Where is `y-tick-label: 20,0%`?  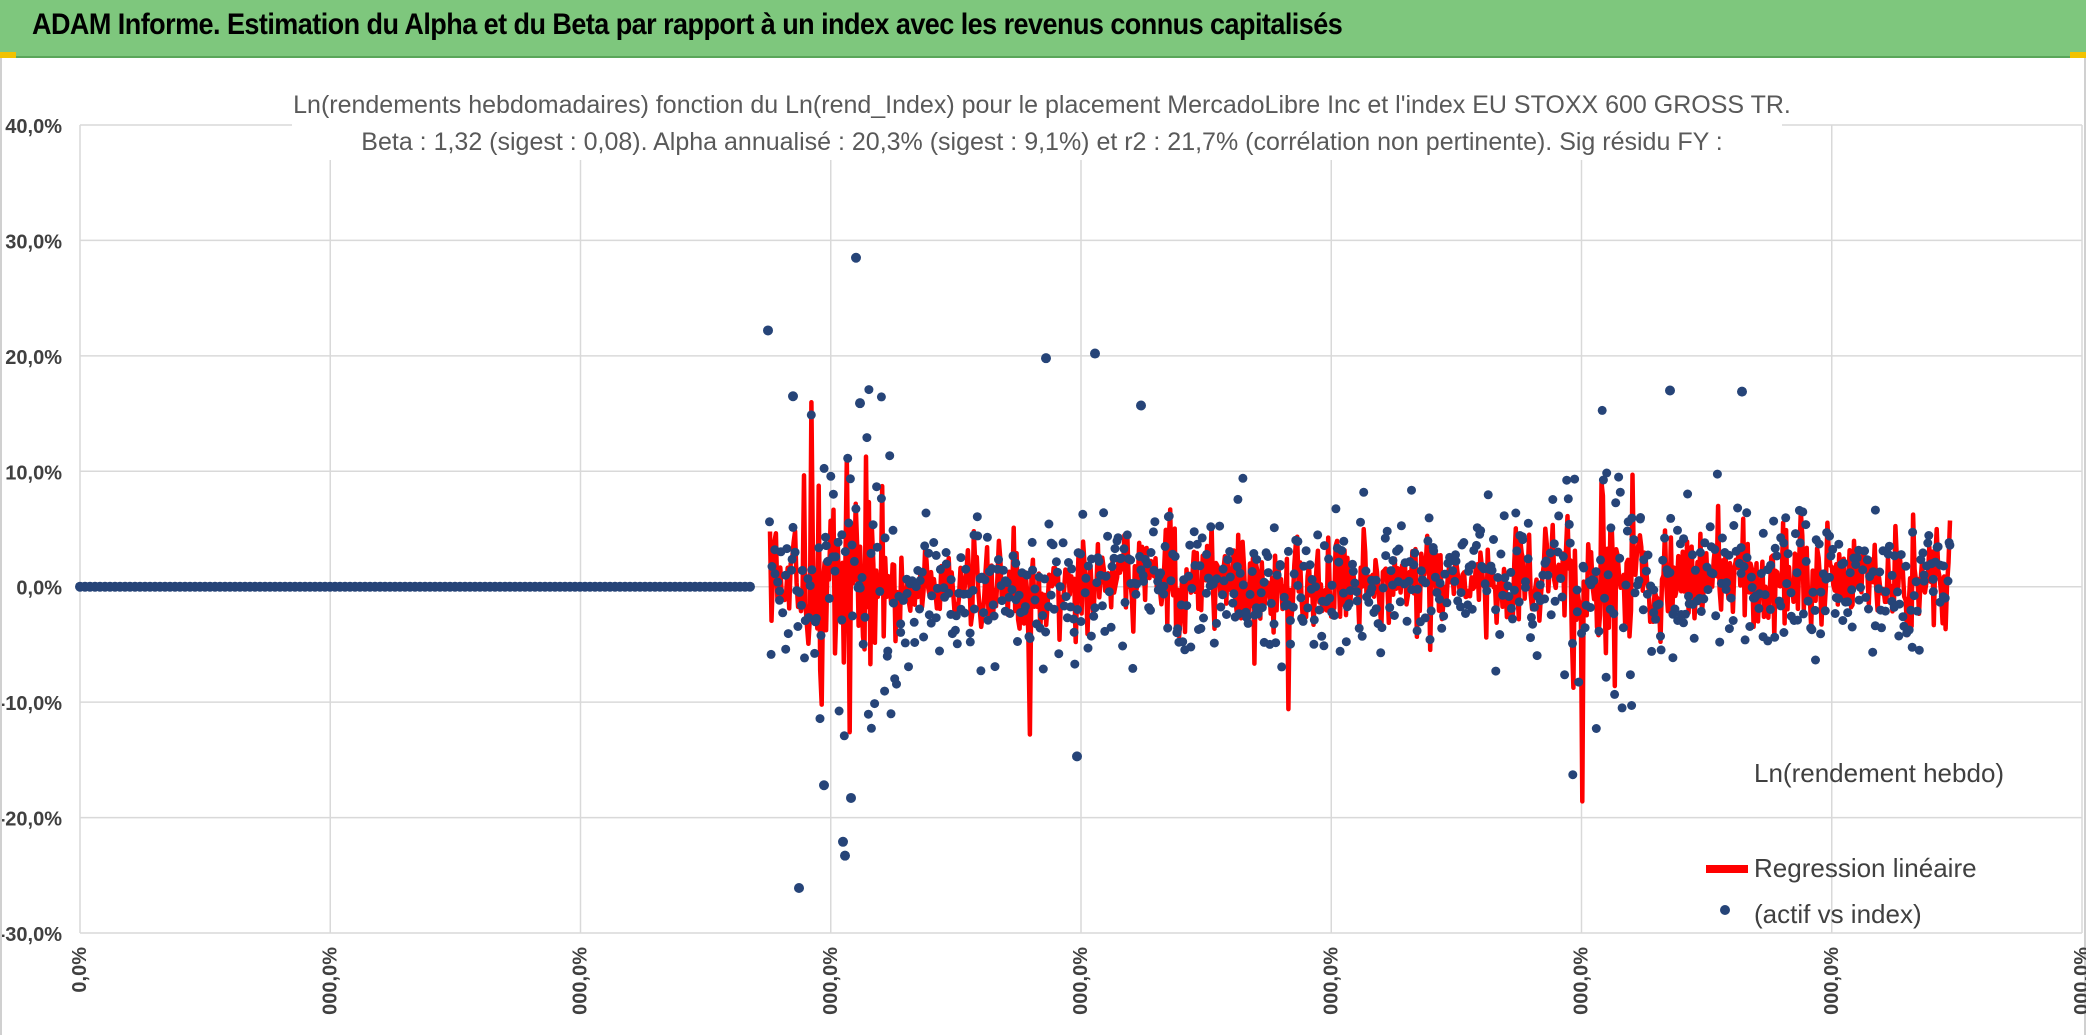
y-tick-label: 20,0% is located at coordinates (33, 358).